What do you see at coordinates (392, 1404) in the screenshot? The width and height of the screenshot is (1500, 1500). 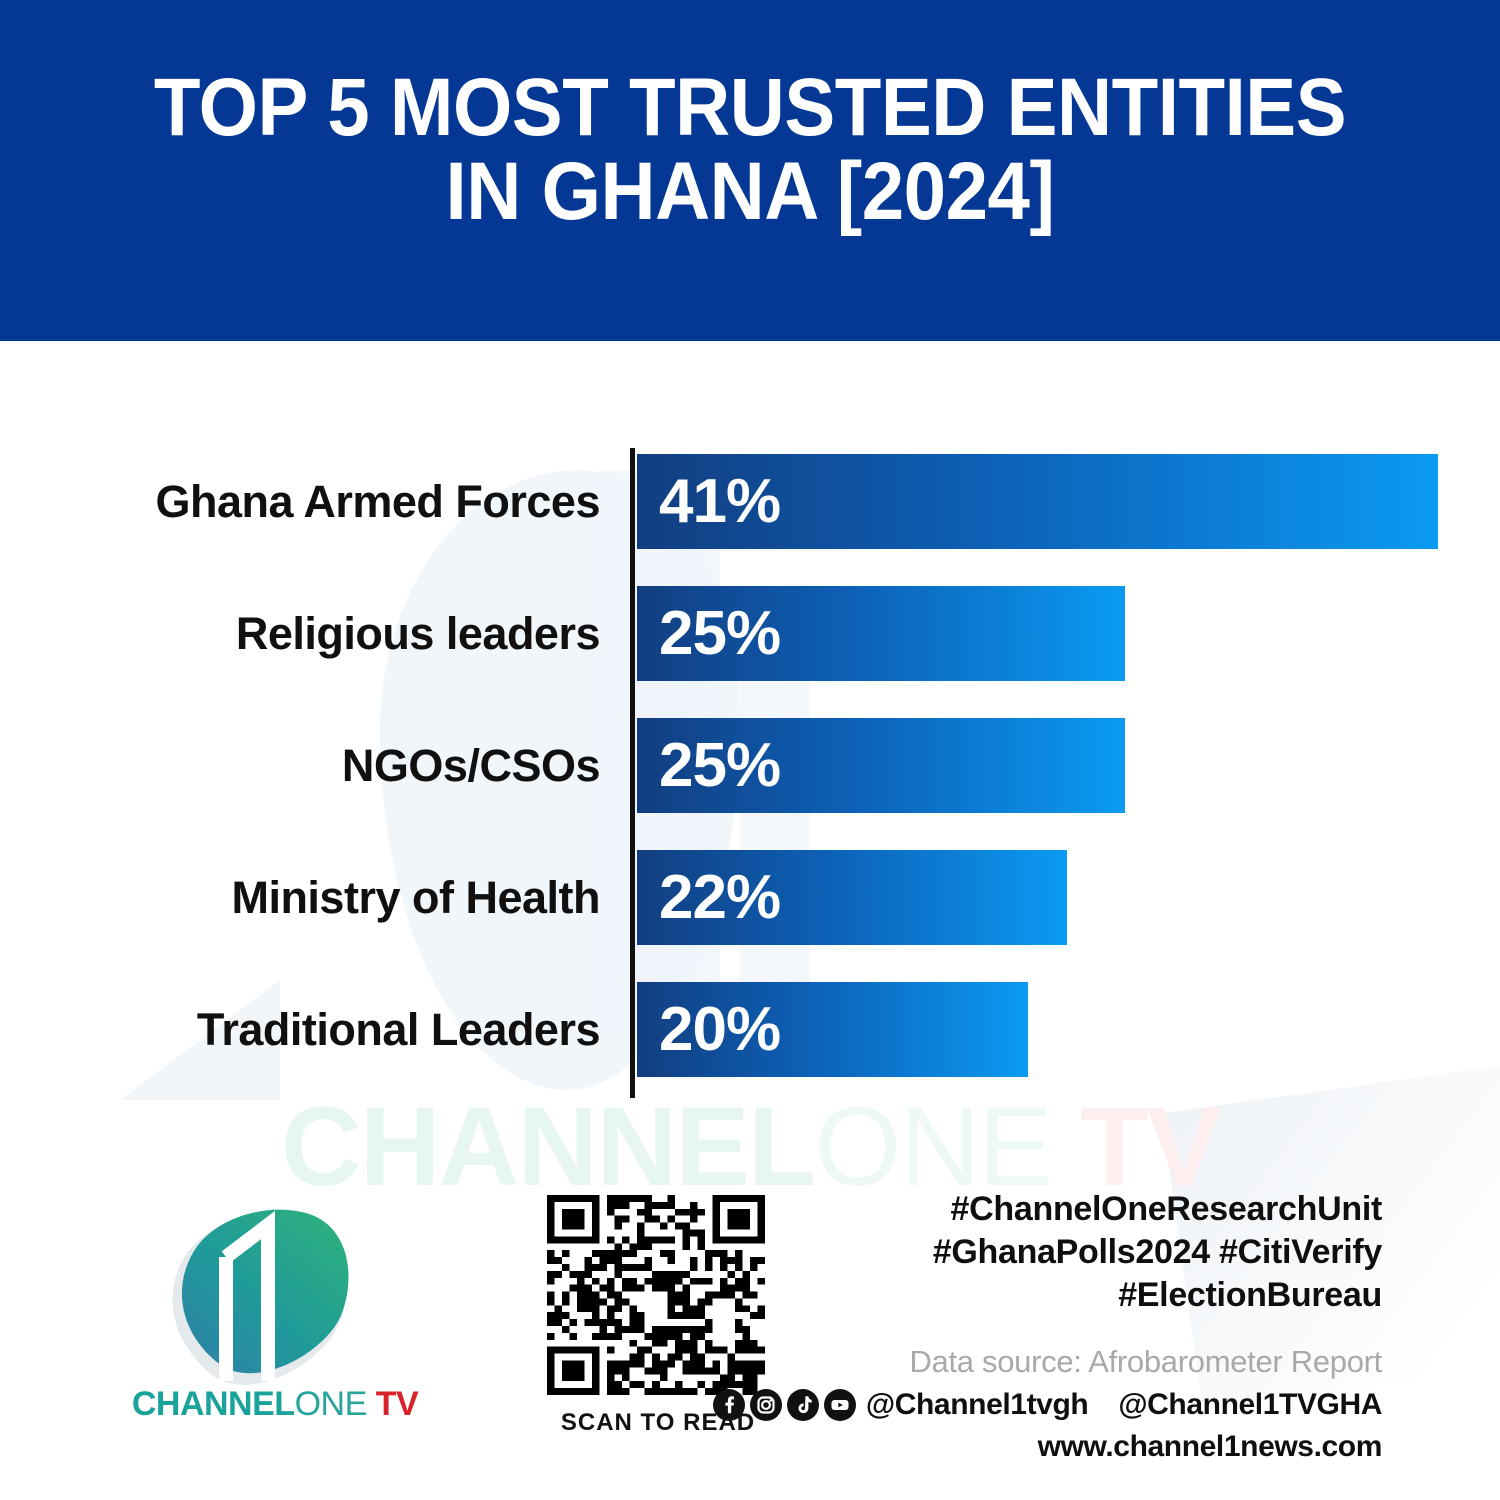 I see `wordmark-tv: TV` at bounding box center [392, 1404].